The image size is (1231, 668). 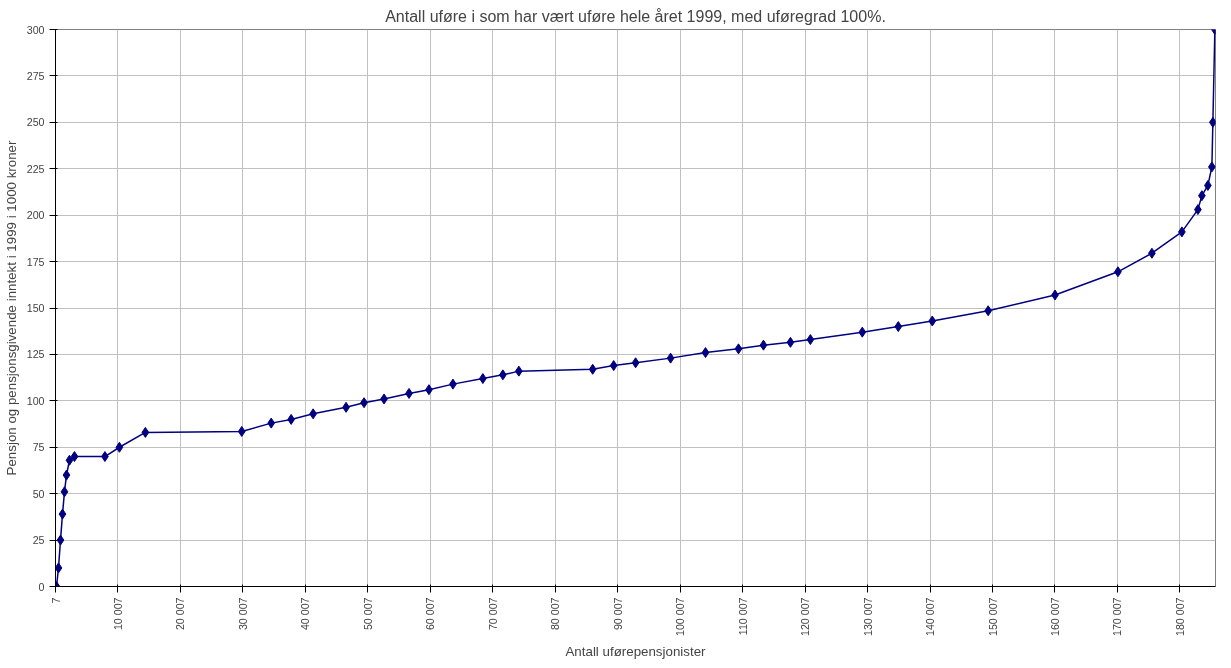 What do you see at coordinates (555, 614) in the screenshot?
I see `x-tick-label: 80 007` at bounding box center [555, 614].